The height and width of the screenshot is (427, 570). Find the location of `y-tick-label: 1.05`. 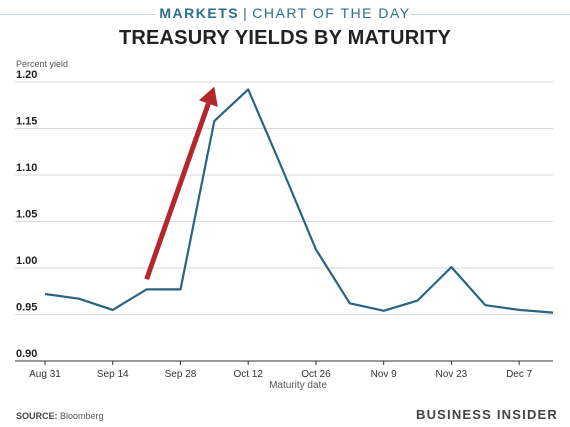

y-tick-label: 1.05 is located at coordinates (26, 215).